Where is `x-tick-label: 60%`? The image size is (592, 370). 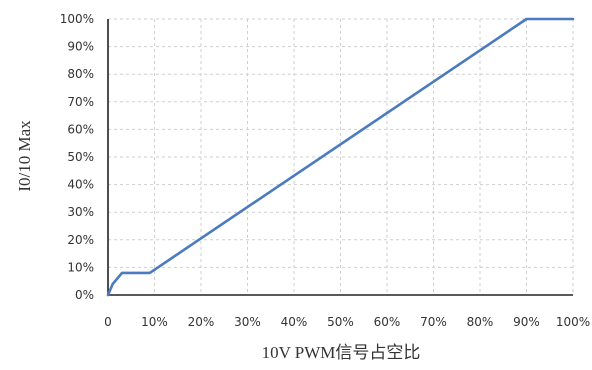
x-tick-label: 60% is located at coordinates (387, 322).